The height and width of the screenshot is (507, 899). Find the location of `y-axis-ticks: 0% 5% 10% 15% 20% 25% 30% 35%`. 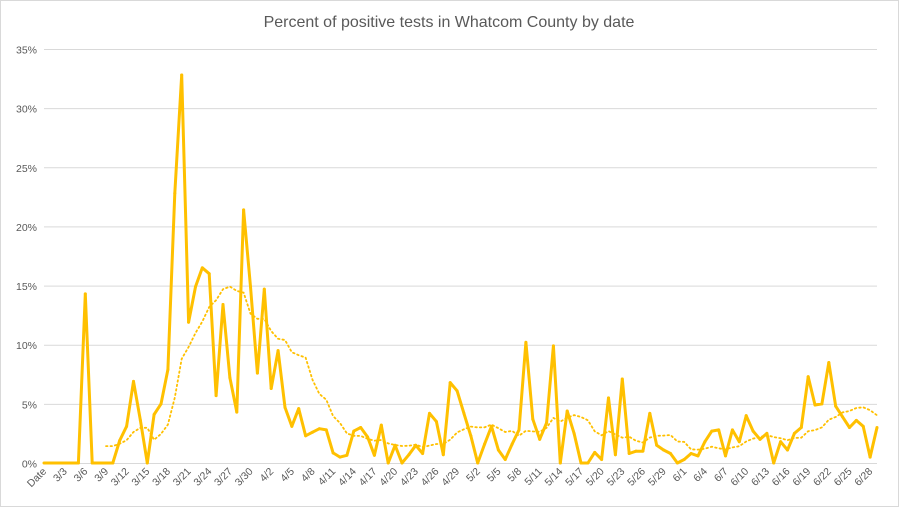

y-axis-ticks: 0% 5% 10% 15% 20% 25% 30% 35% is located at coordinates (26, 258).